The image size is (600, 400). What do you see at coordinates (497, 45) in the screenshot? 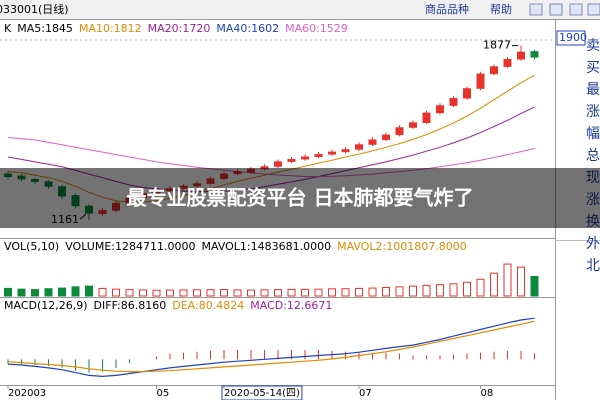
I see `max-annotation: 1877` at bounding box center [497, 45].